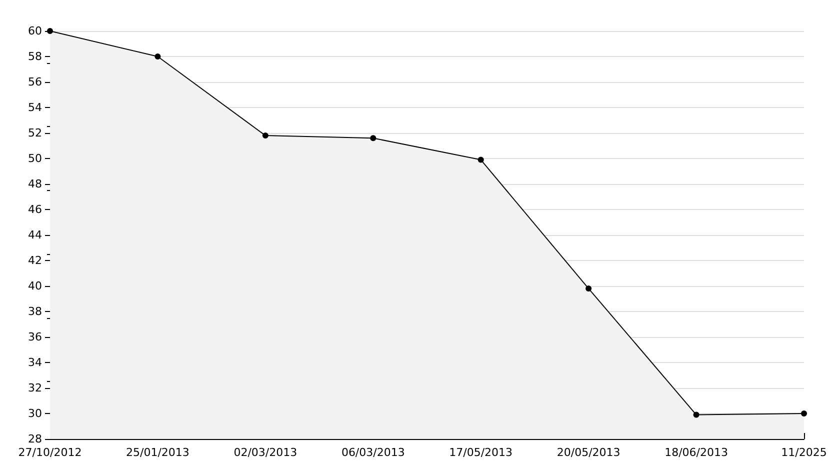 The width and height of the screenshot is (834, 468). Describe the element at coordinates (35, 311) in the screenshot. I see `y-tick-label: 38` at that location.